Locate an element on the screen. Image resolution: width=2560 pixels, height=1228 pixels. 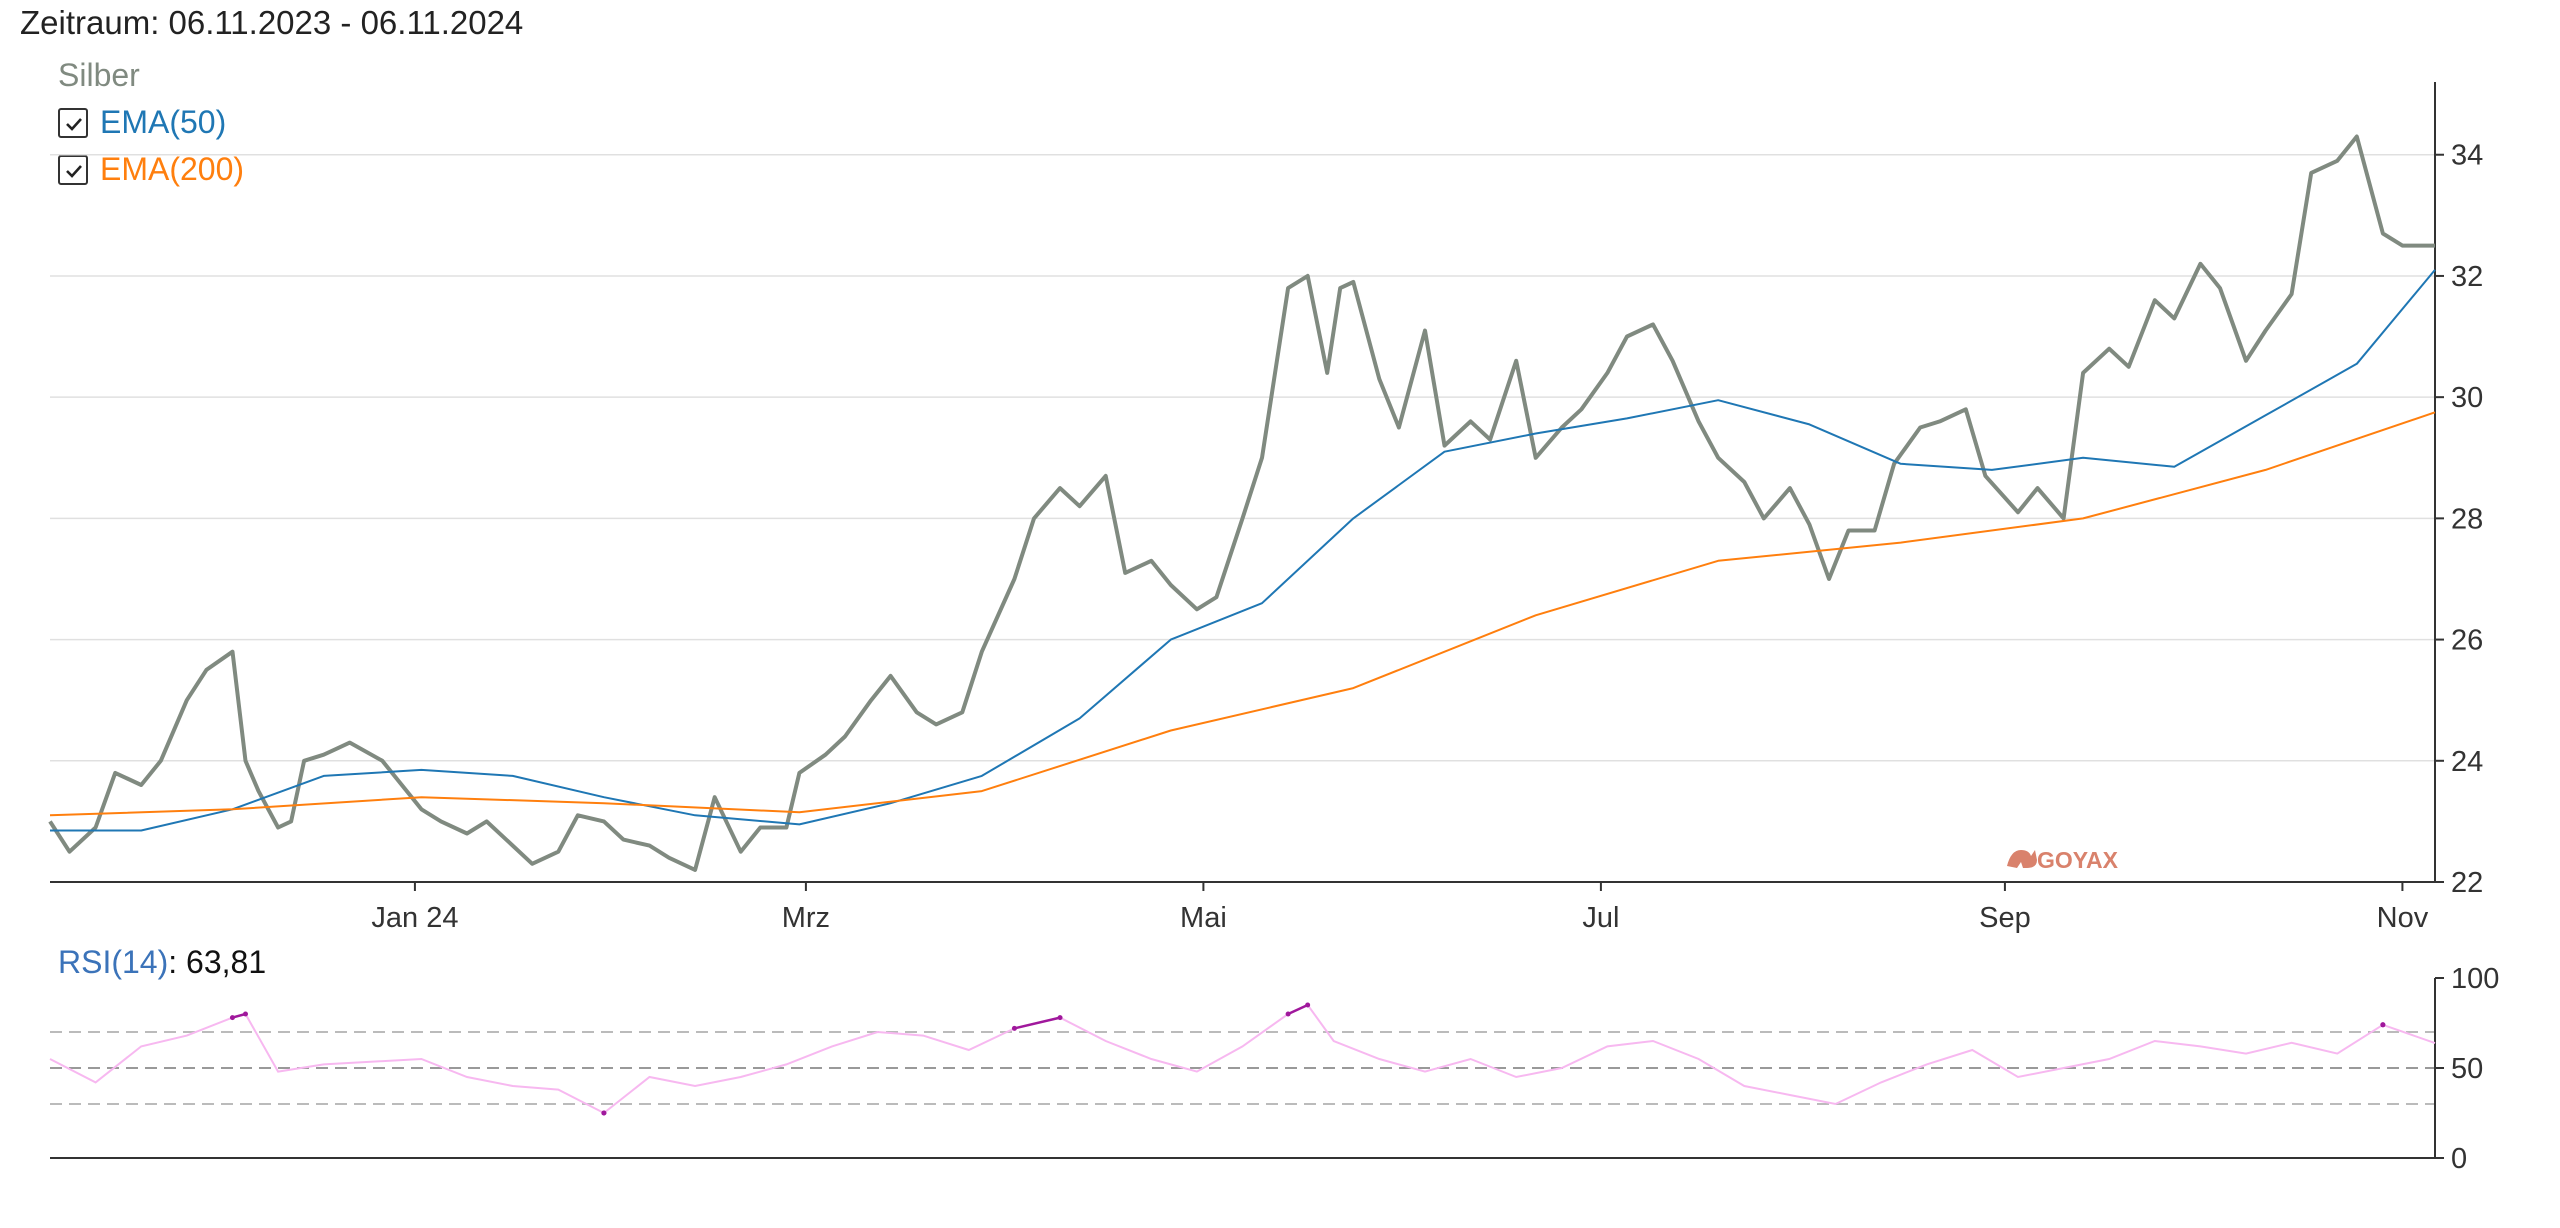
y-tick-label: 24 is located at coordinates (2467, 762).